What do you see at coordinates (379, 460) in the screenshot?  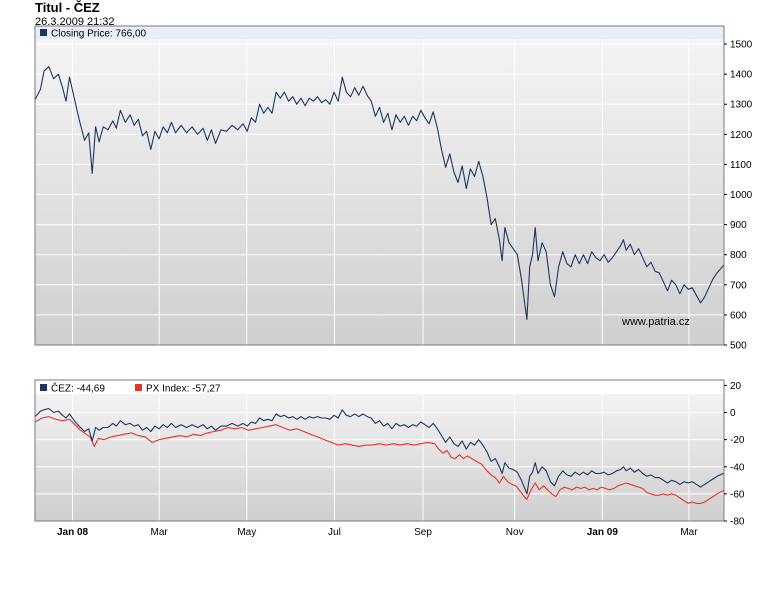 I see `px-index-series-line` at bounding box center [379, 460].